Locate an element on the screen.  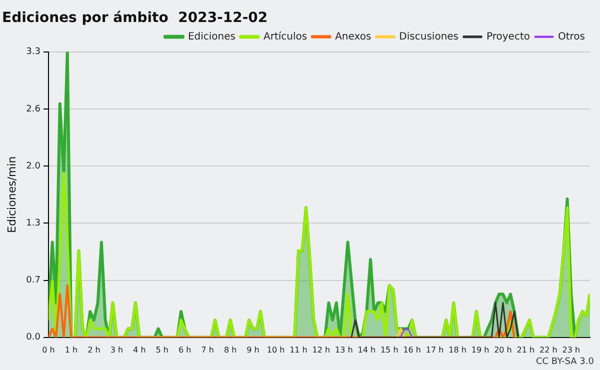
y-tick-label: 2.0 is located at coordinates (33, 166).